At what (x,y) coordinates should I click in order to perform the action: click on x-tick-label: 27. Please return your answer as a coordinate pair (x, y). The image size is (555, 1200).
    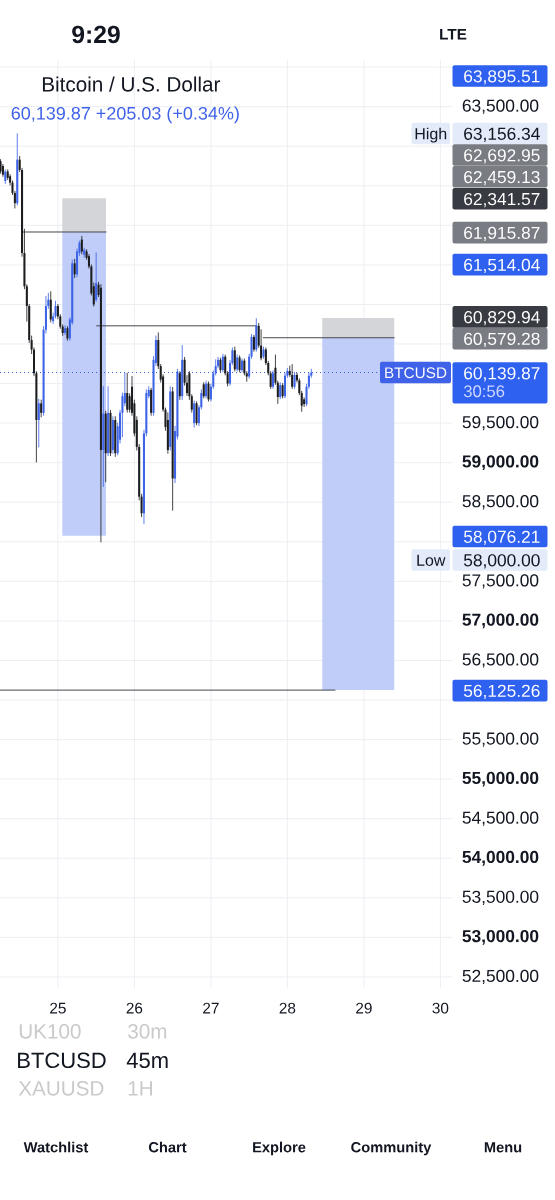
    Looking at the image, I should click on (211, 1008).